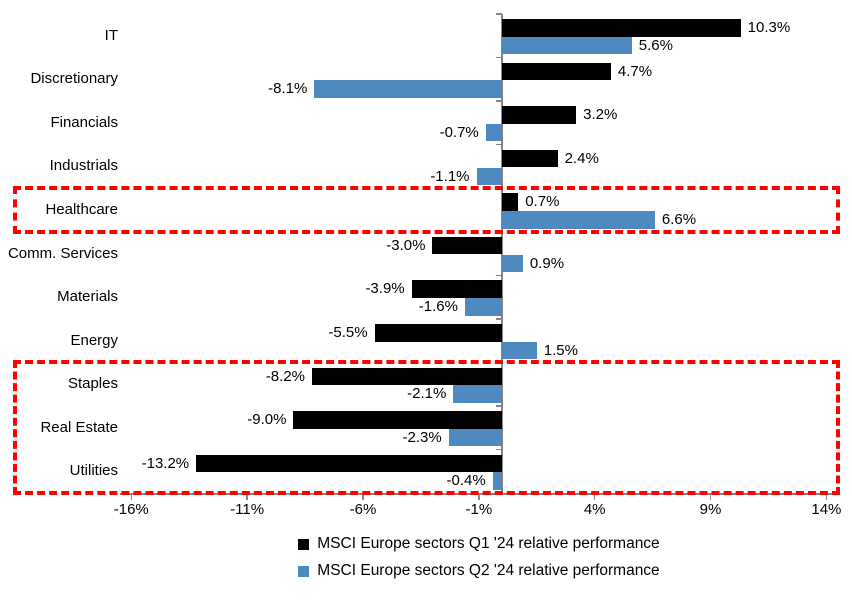 The width and height of the screenshot is (852, 601). I want to click on bar-q2-utilities, so click(497, 481).